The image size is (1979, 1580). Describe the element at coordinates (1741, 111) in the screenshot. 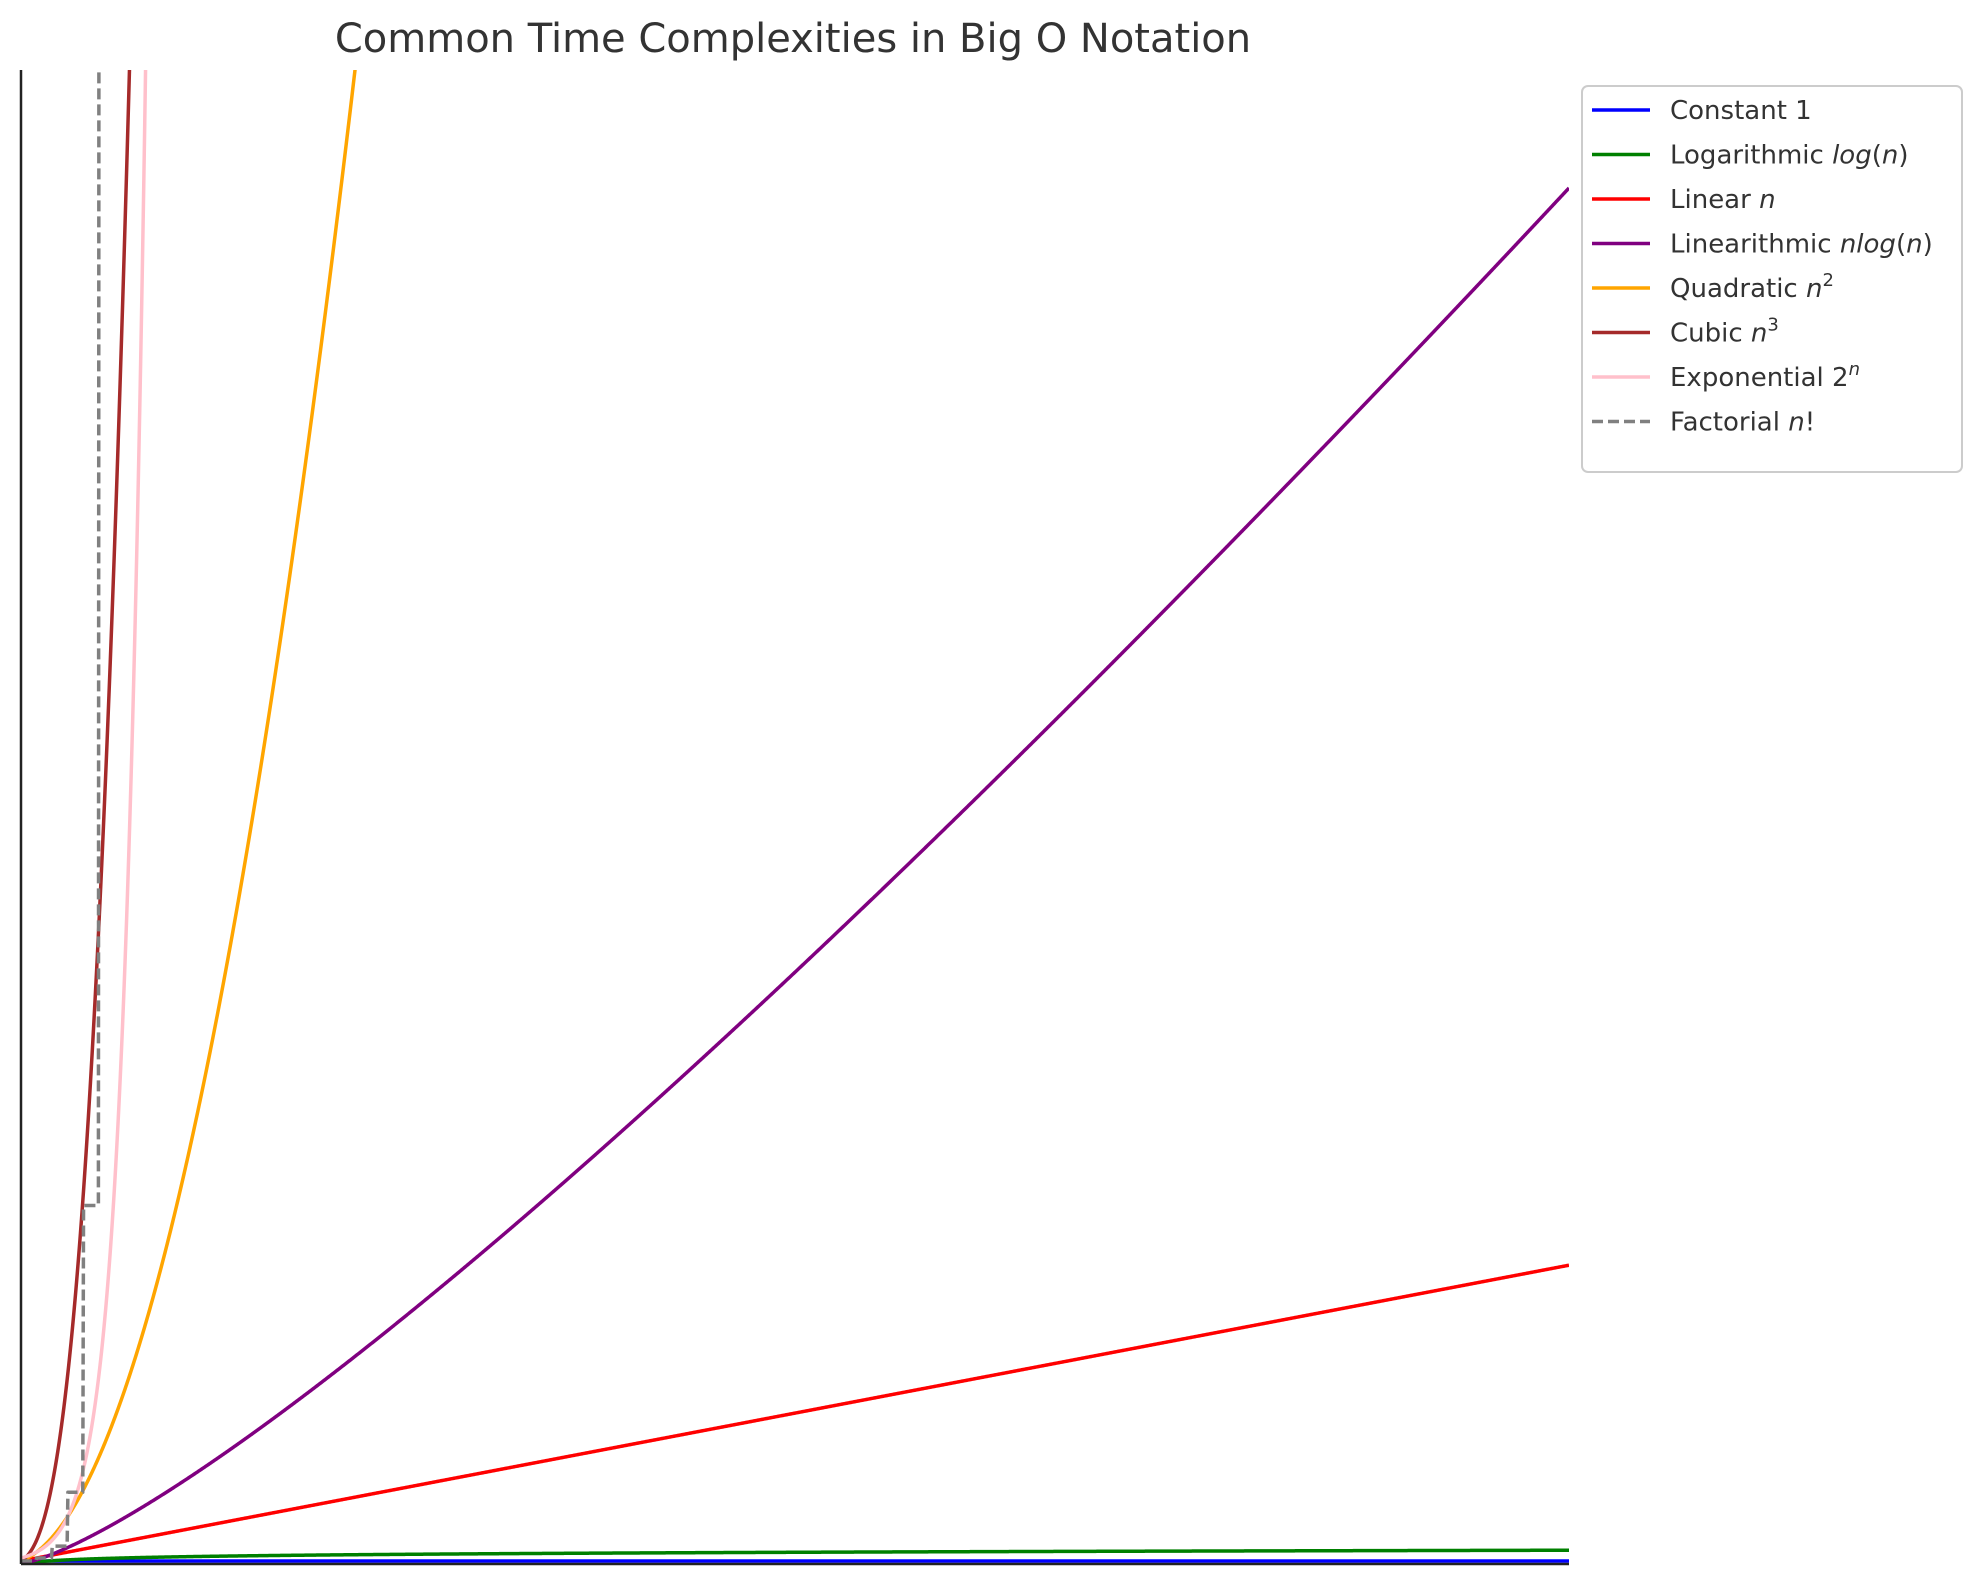

I see `legend-label-constant: Constant 1` at that location.